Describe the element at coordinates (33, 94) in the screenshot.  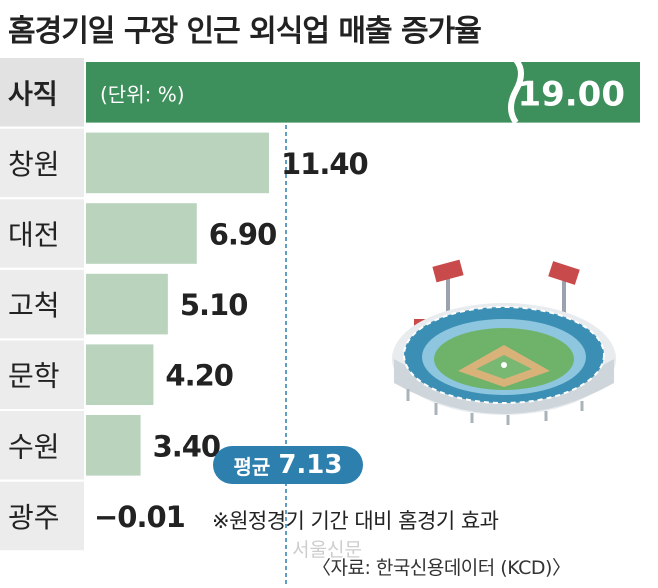
I see `category-label: 사직` at that location.